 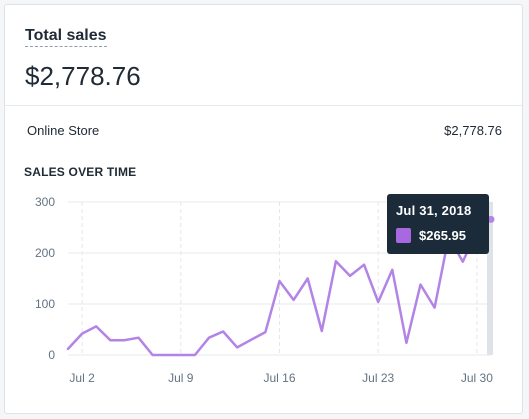 What do you see at coordinates (438, 224) in the screenshot?
I see `chart-tooltip: Jul 31, 2018 $265.95` at bounding box center [438, 224].